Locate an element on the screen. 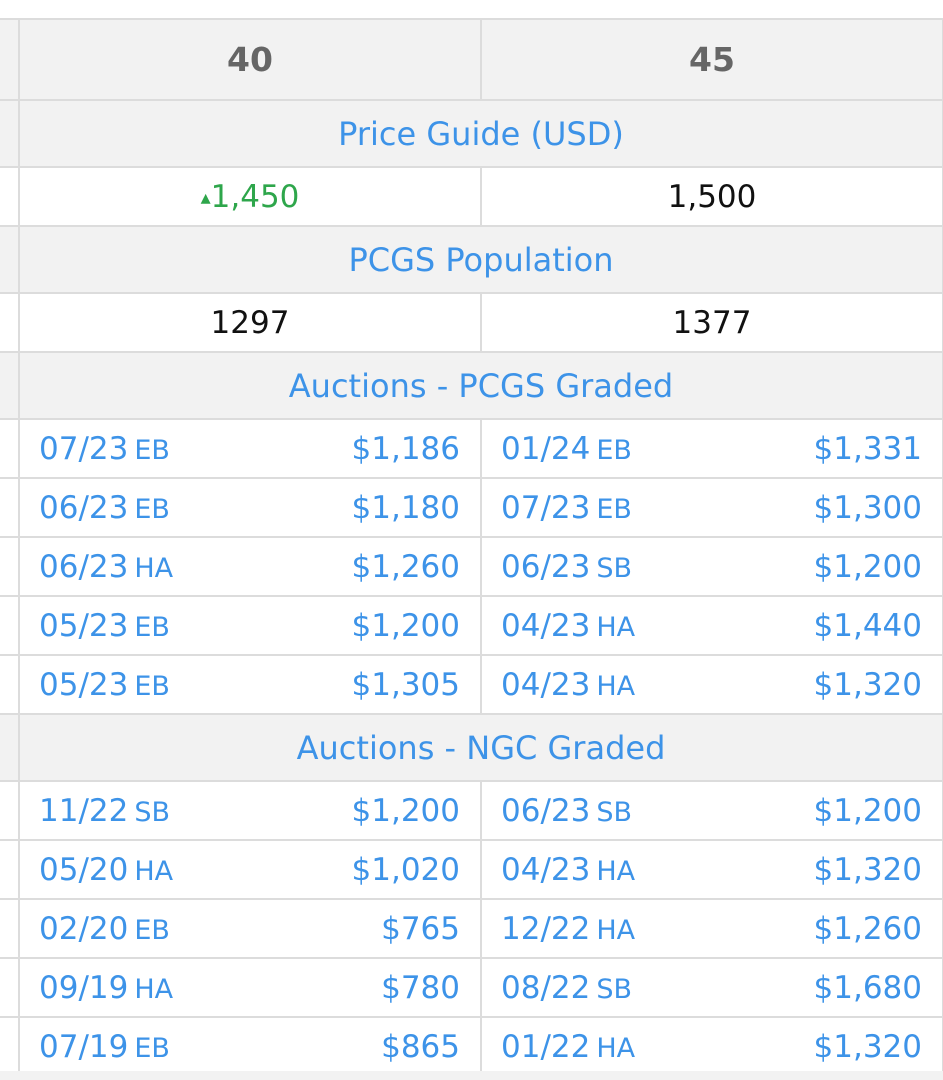 This screenshot has width=943, height=1080. auction-cell: 07/23 EB $1,300 is located at coordinates (711, 507).